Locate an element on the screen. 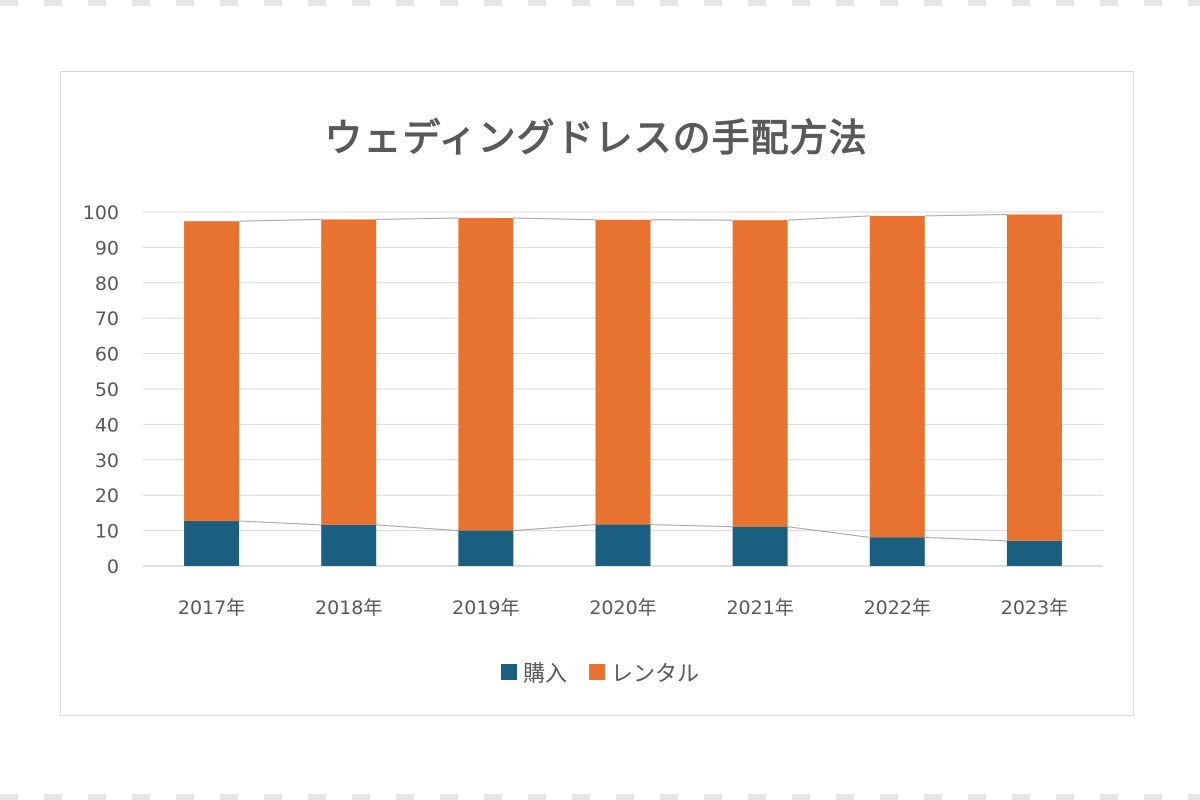 This screenshot has height=800, width=1200. y-tick-label: 60 is located at coordinates (107, 355).